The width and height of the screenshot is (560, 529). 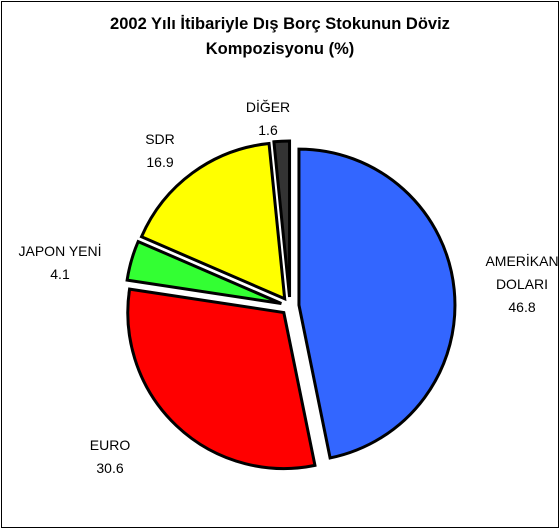 What do you see at coordinates (110, 468) in the screenshot?
I see `slice-value: 30.6` at bounding box center [110, 468].